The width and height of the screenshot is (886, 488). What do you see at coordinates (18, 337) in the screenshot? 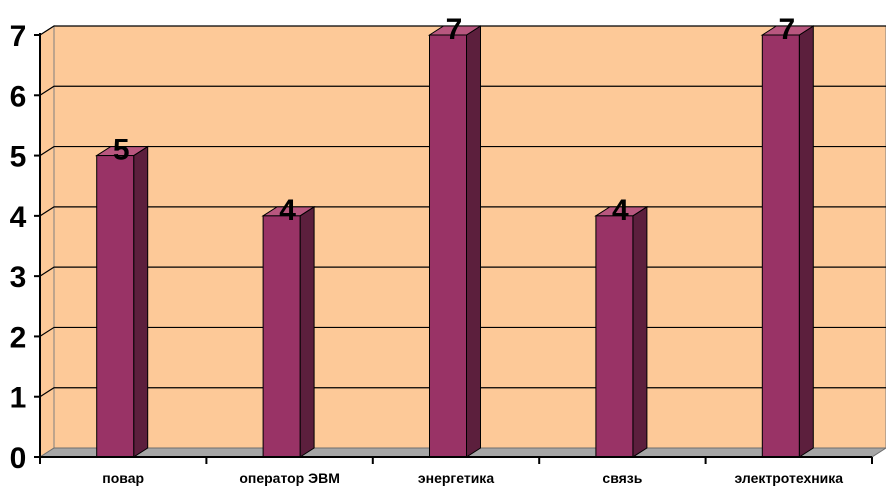
I see `y-tick-label: 2` at bounding box center [18, 337].